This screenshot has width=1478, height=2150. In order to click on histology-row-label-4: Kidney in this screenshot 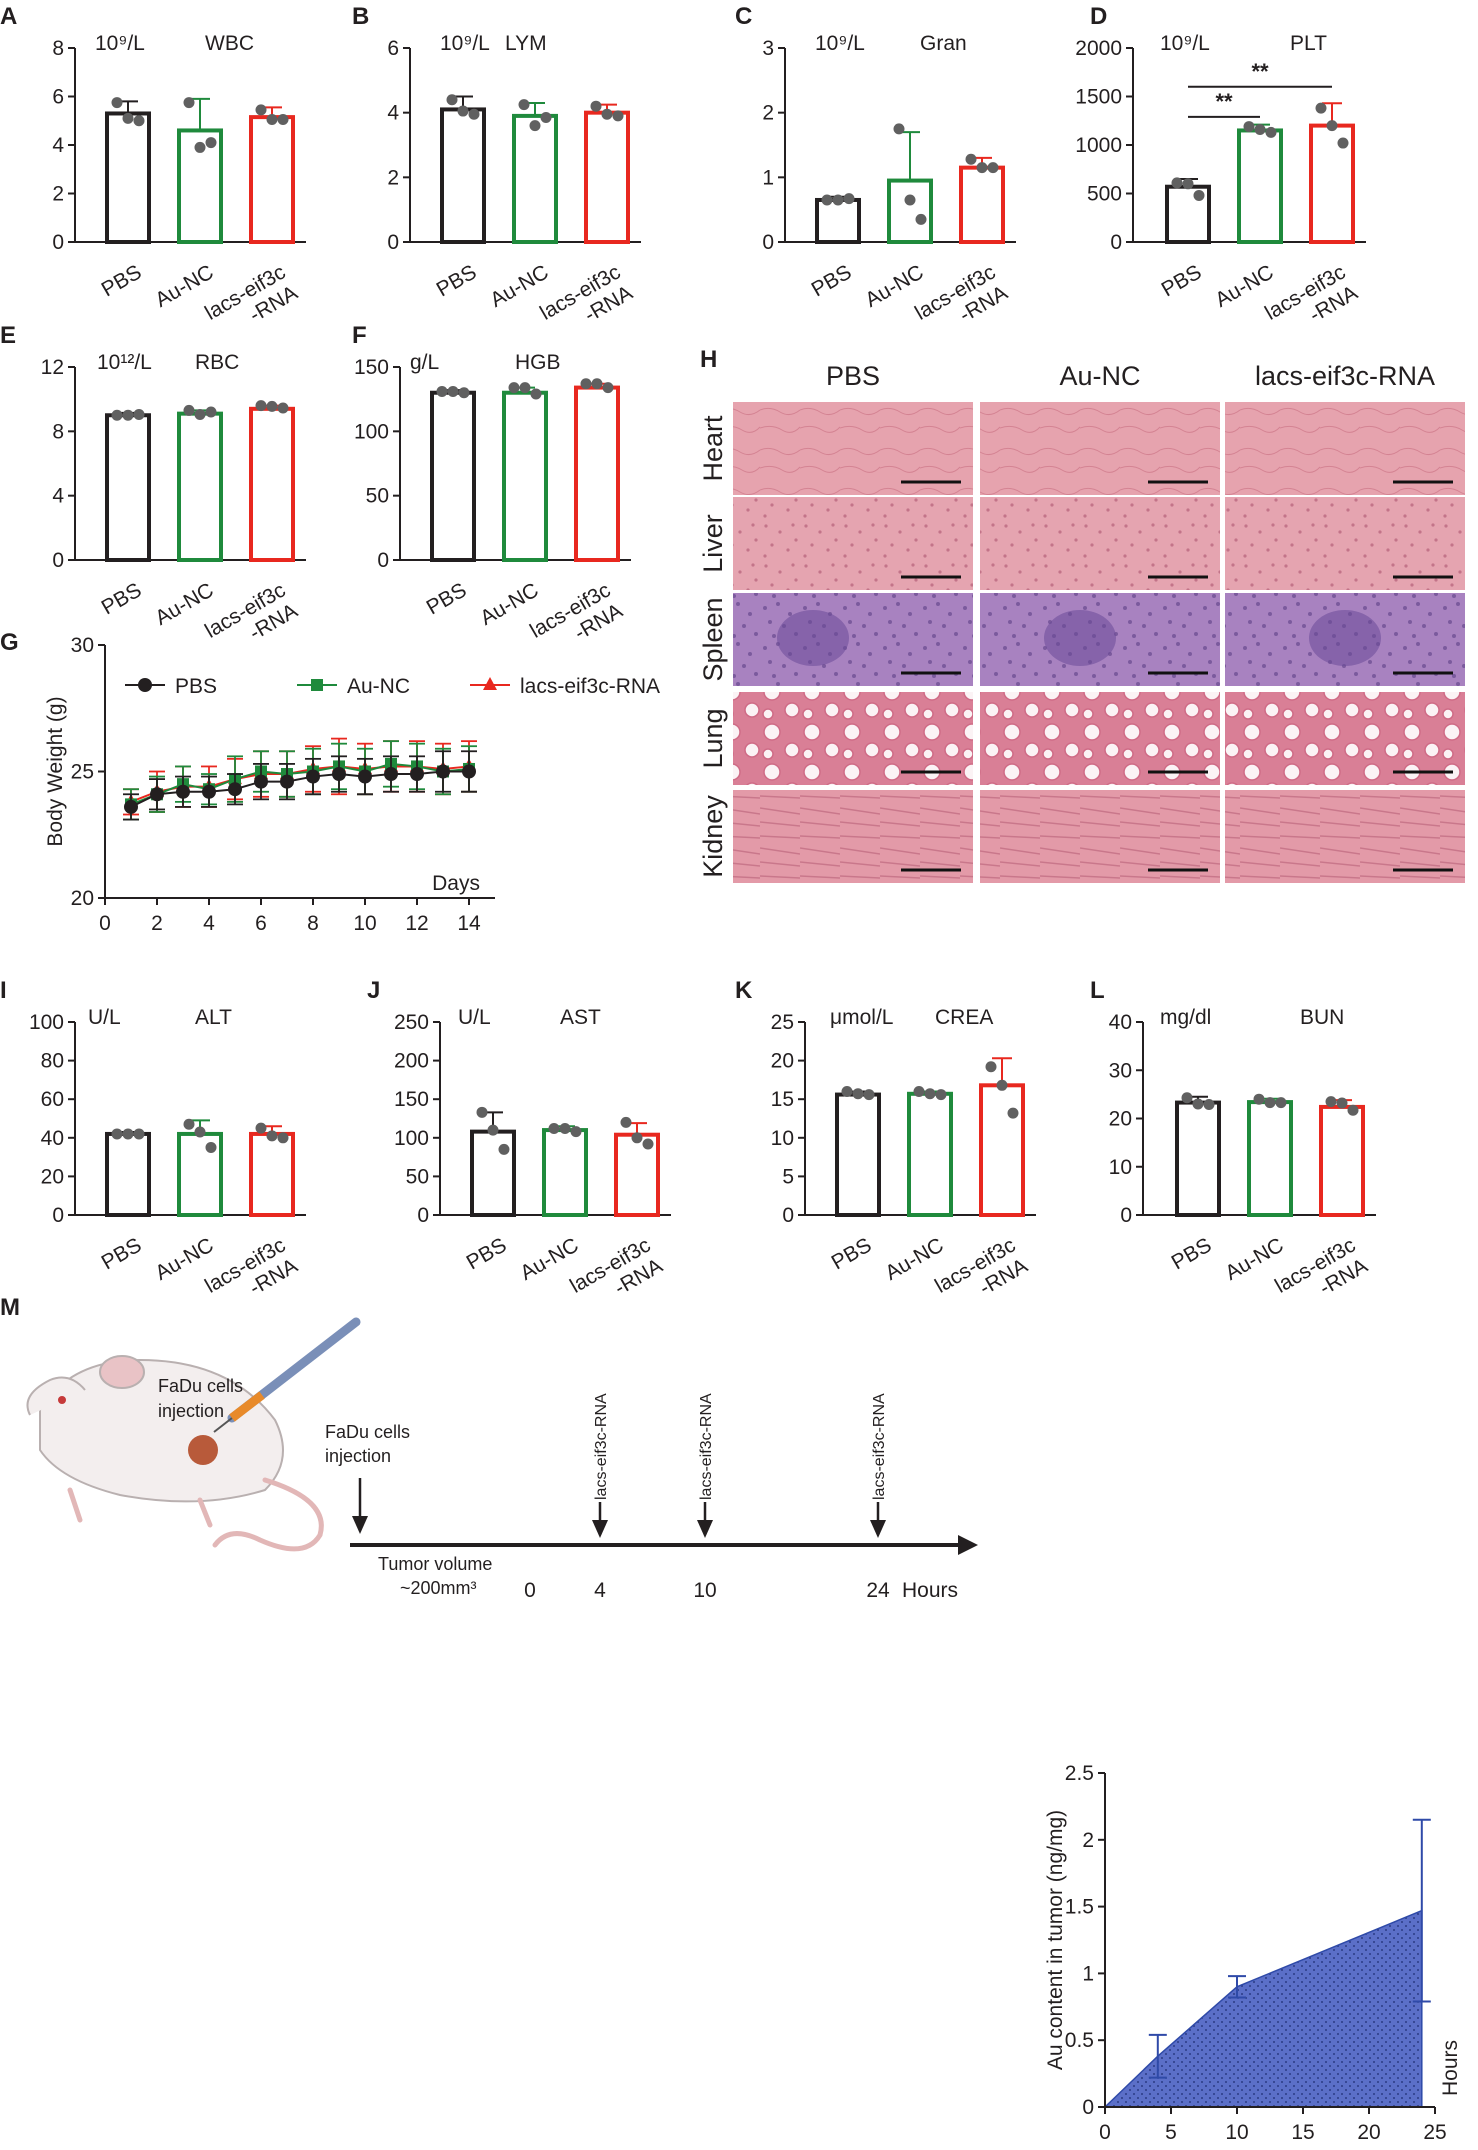, I will do `click(713, 836)`.